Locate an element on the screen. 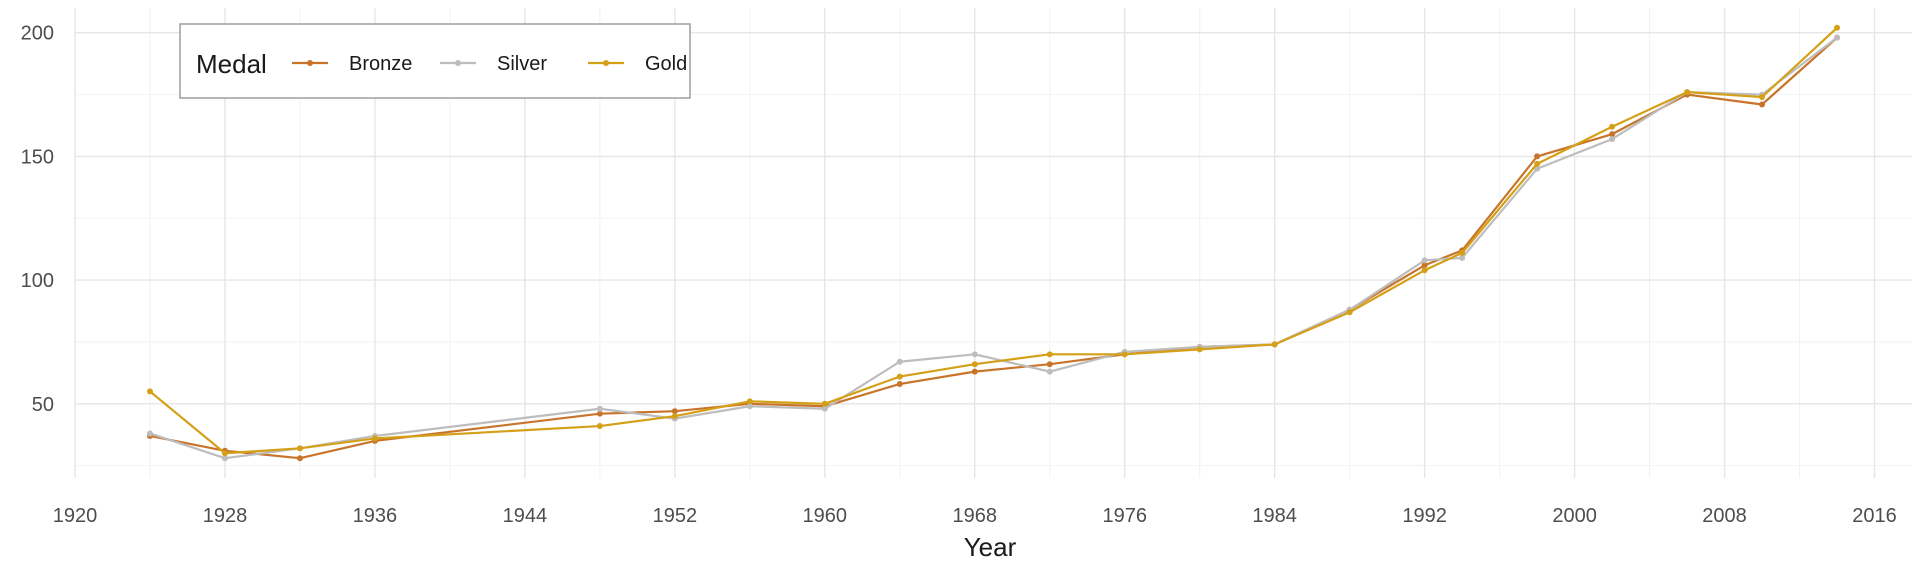 Image resolution: width=1920 pixels, height=576 pixels. y-tick-label: 100 is located at coordinates (37, 281).